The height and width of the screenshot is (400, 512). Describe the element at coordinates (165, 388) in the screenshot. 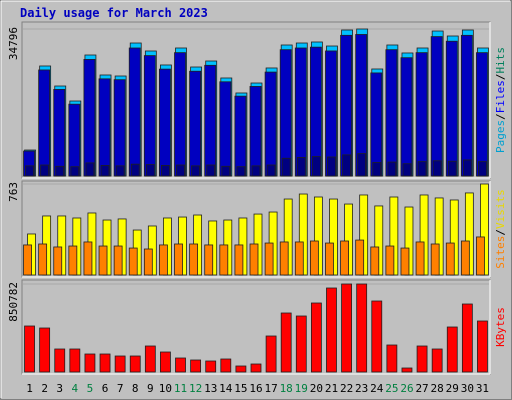

I see `x-tick-label: 10` at that location.